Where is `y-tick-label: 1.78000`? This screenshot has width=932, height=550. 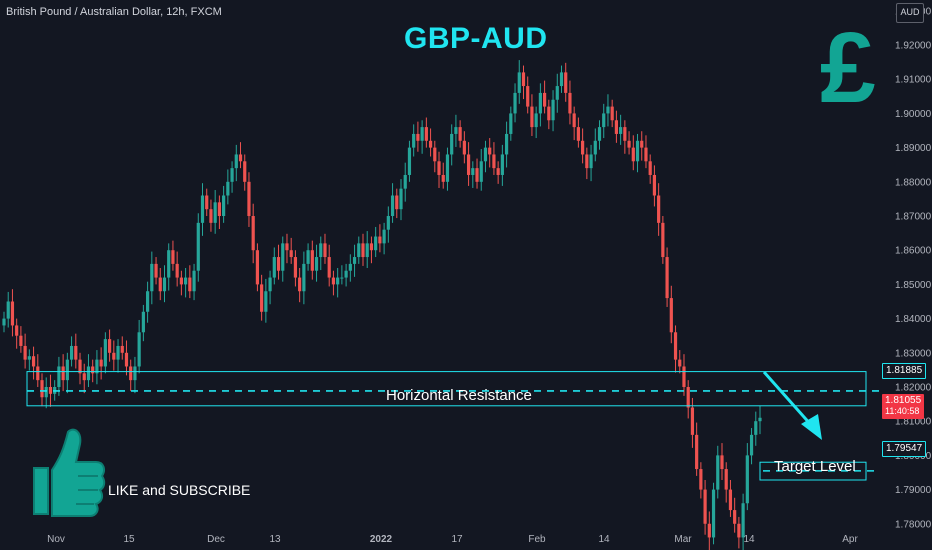 y-tick-label: 1.78000 is located at coordinates (913, 524).